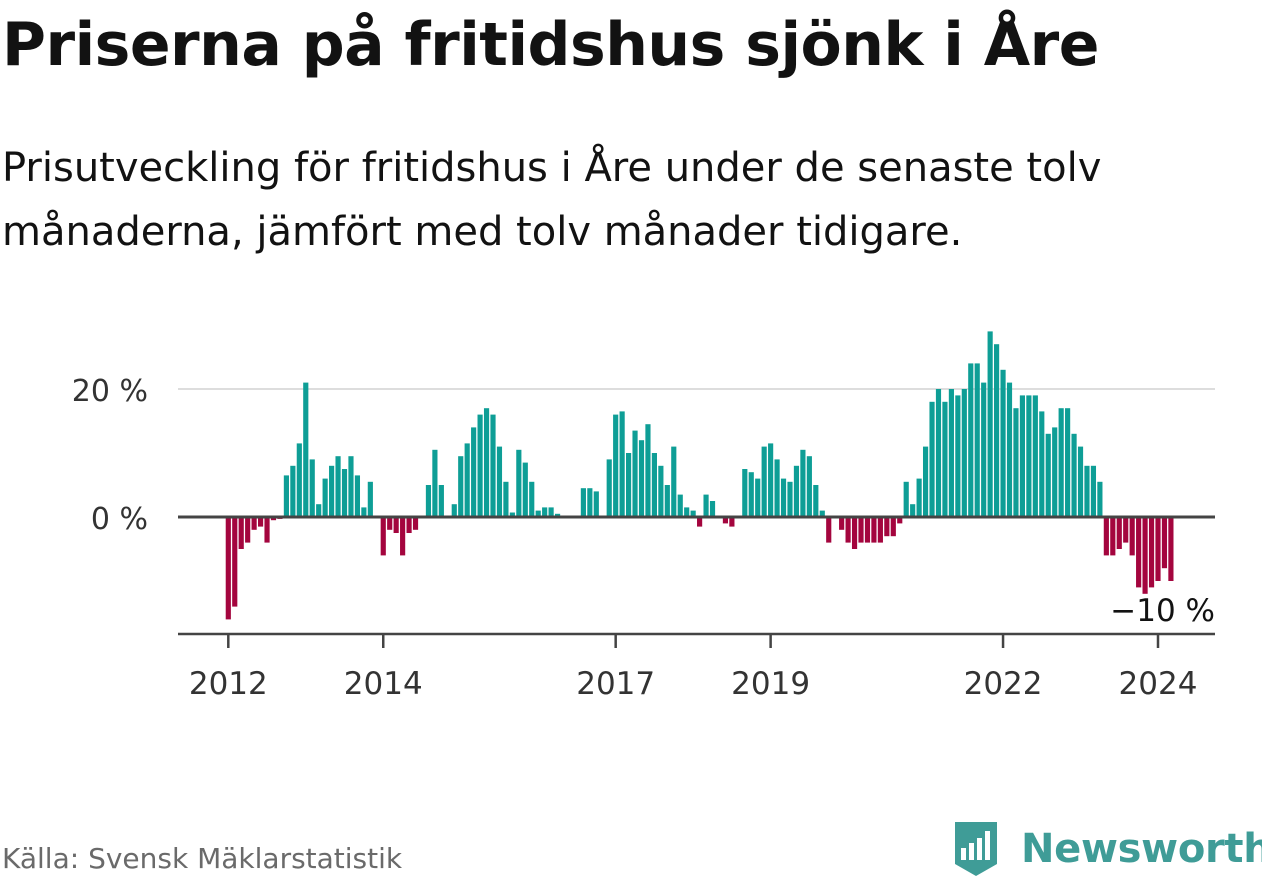  I want to click on x-tick-label: 2024, so click(1158, 684).